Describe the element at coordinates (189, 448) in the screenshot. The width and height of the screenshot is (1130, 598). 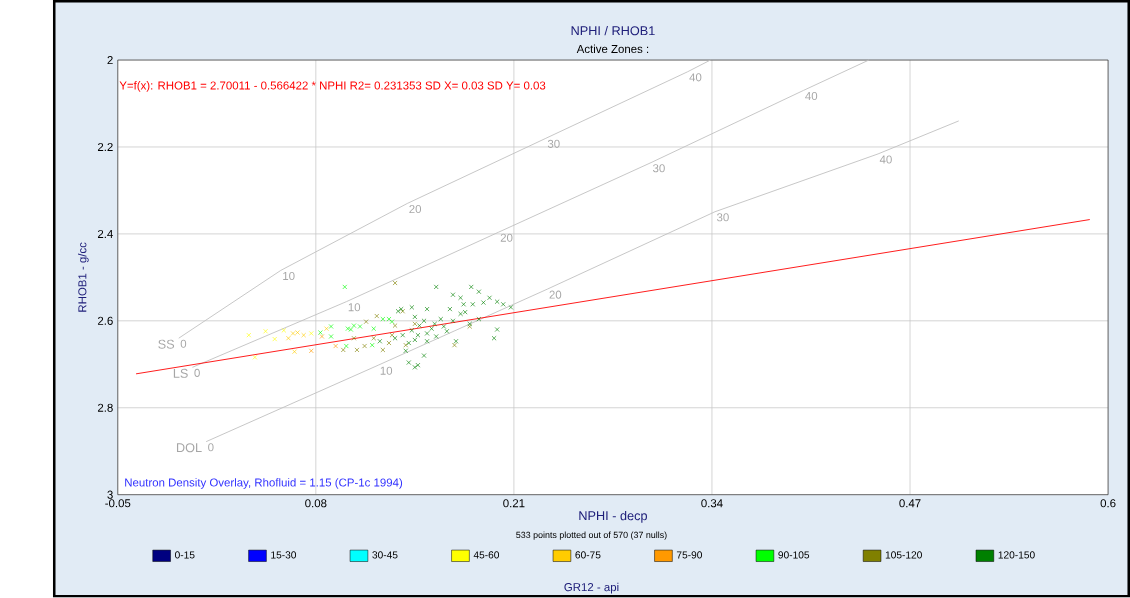
I see `series-label: DOL` at that location.